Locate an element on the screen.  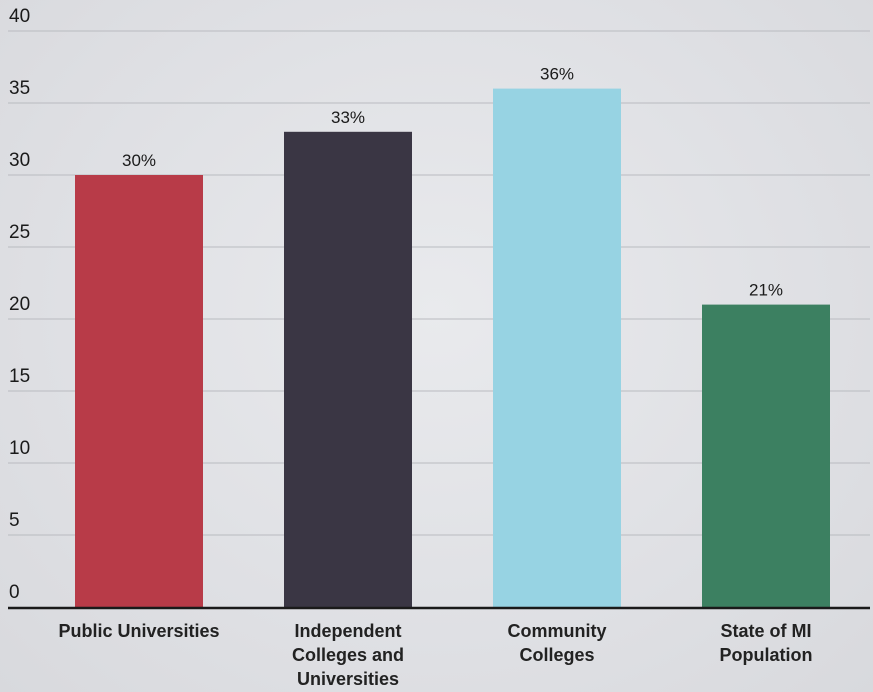
x-tick-label: Independent Colleges and Universities is located at coordinates (348, 655).